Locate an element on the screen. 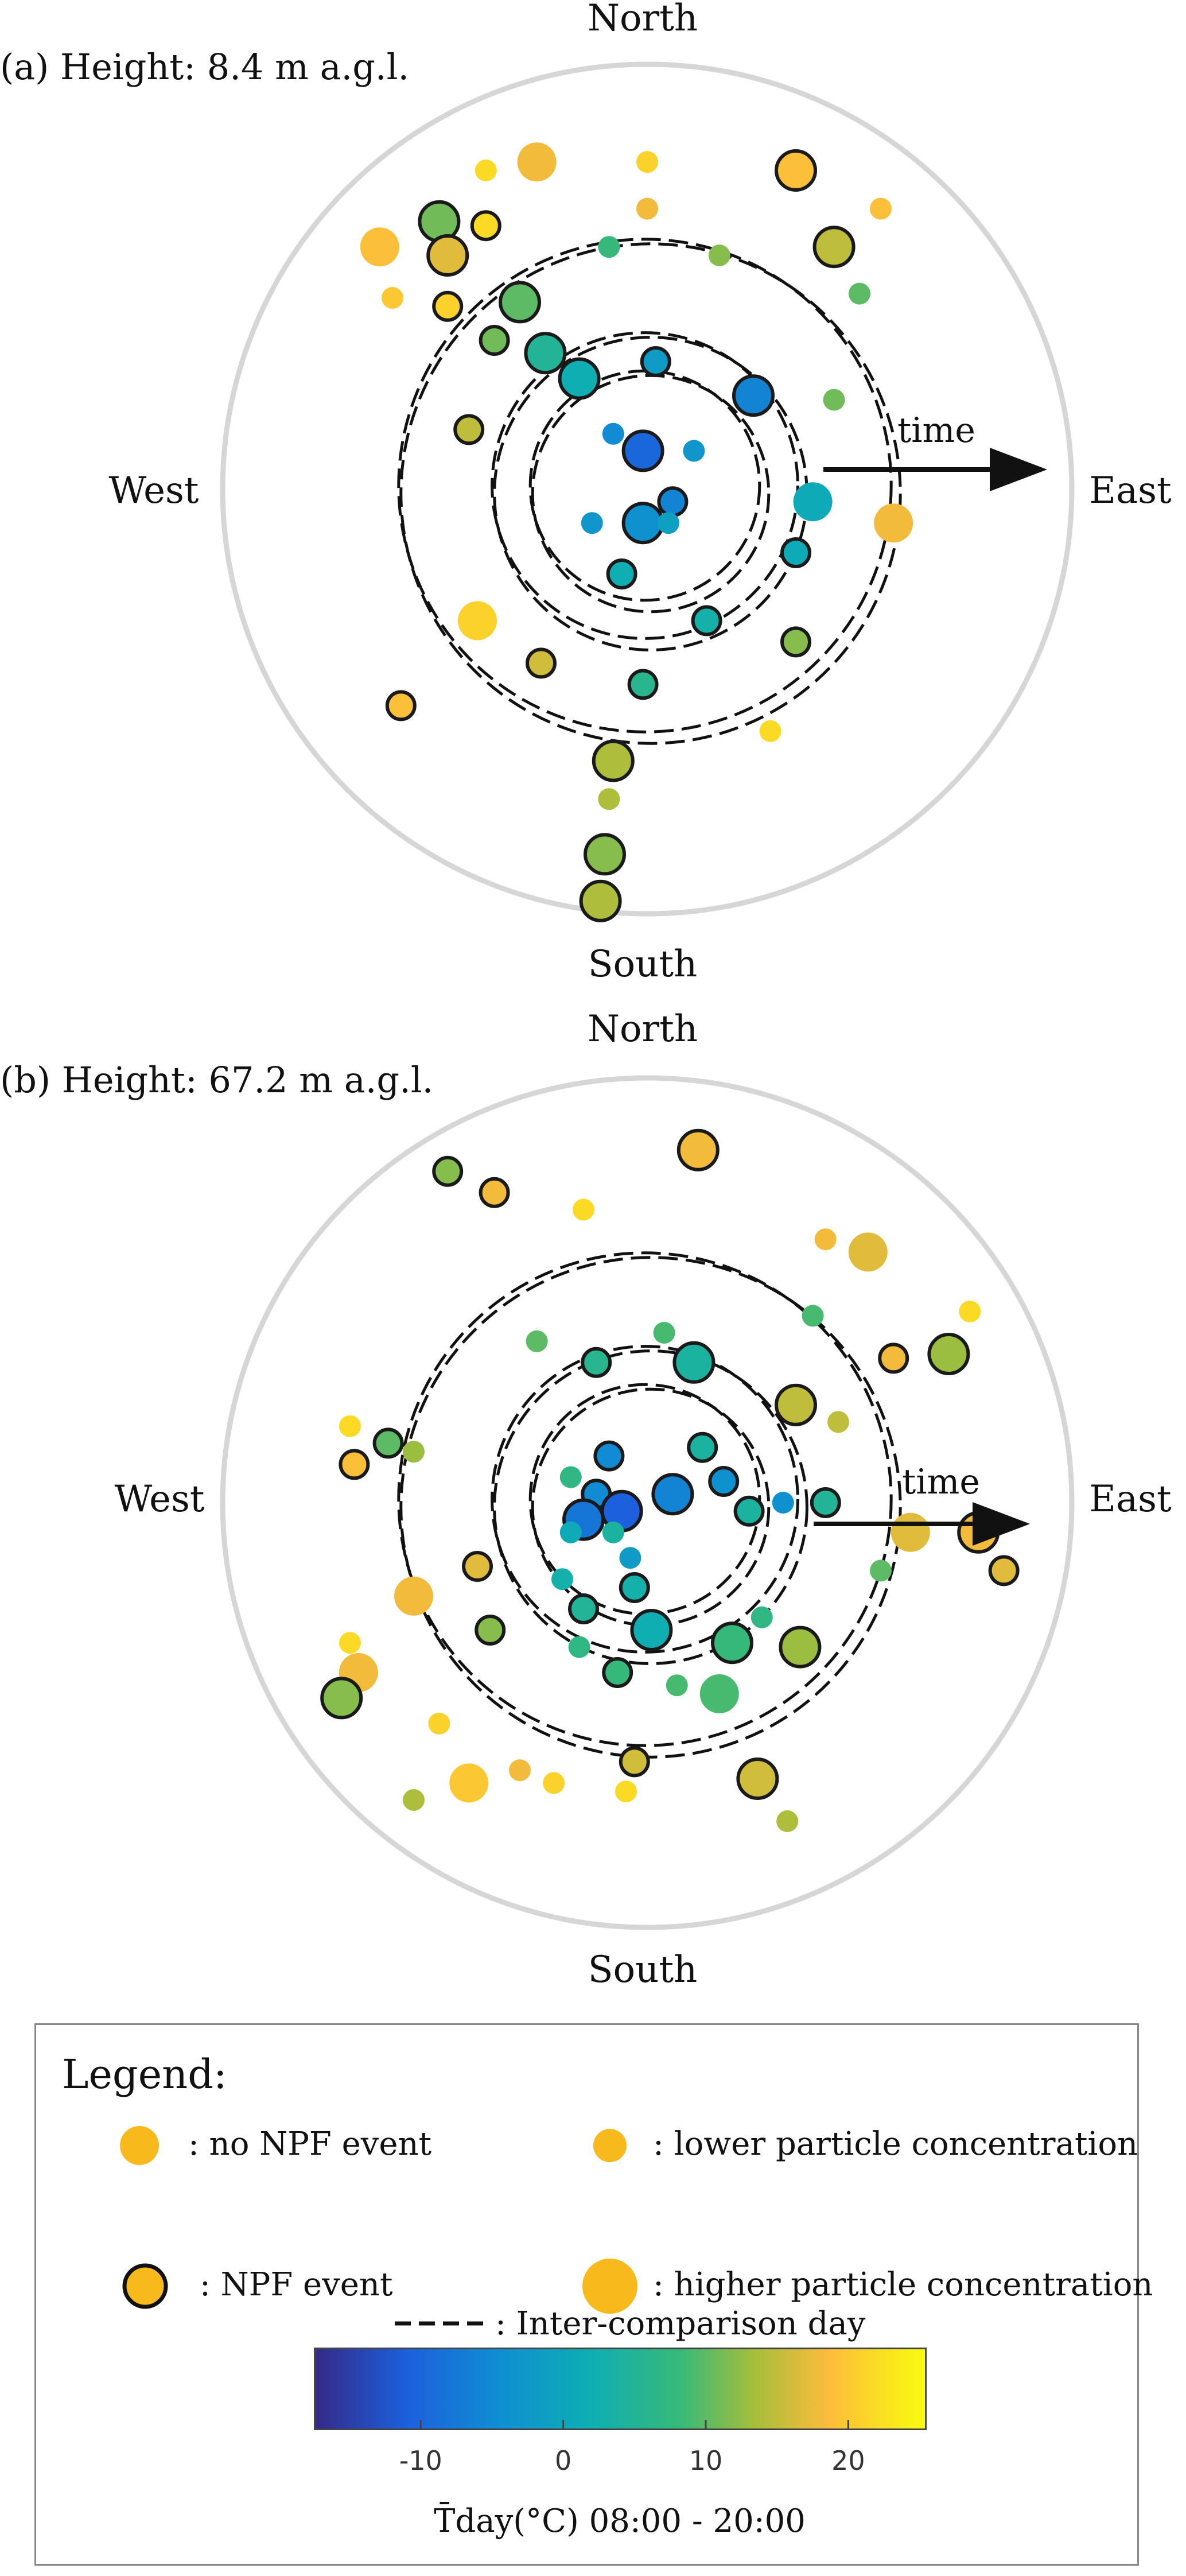  legend-dashed-line-label: : Inter-comparison day is located at coordinates (680, 2323).